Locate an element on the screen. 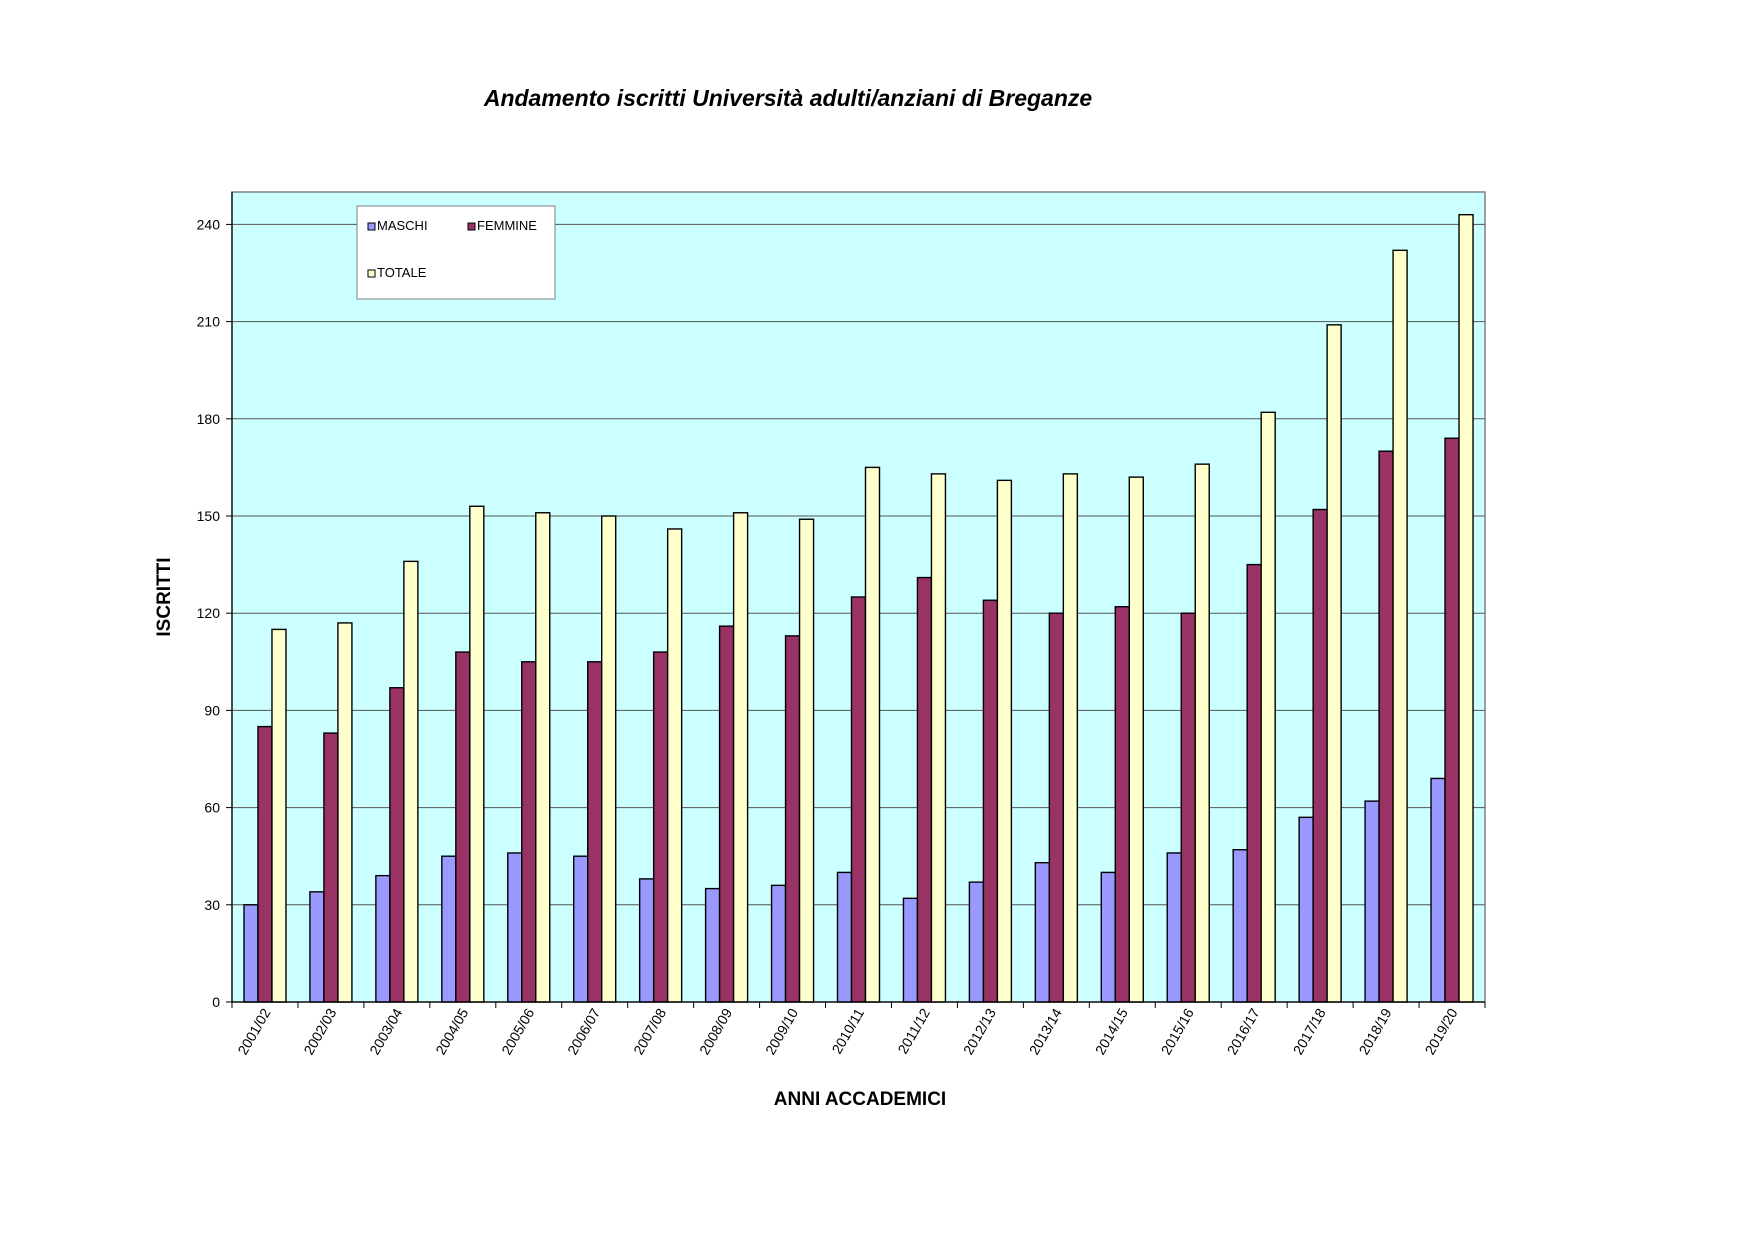 This screenshot has height=1240, width=1755. legend-swatch-totale is located at coordinates (371, 273).